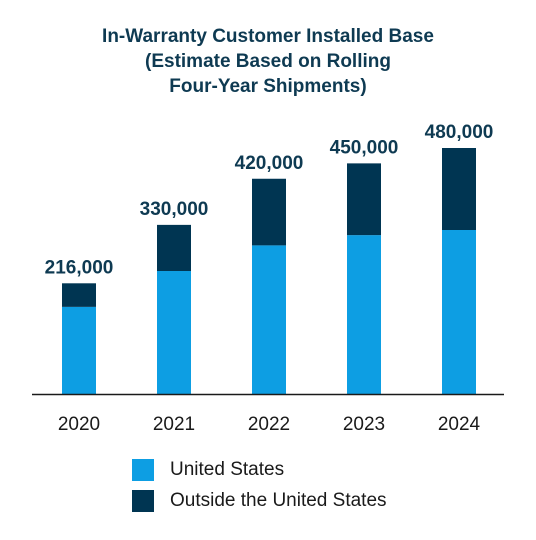 The image size is (536, 540). Describe the element at coordinates (268, 61) in the screenshot. I see `chart-title-line-2: (Estimate Based on Rolling` at that location.